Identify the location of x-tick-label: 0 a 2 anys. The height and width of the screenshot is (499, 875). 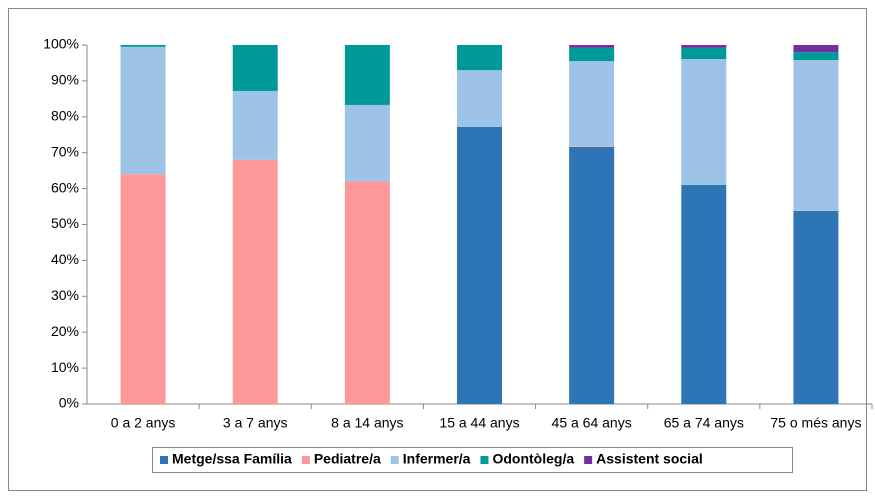
(143, 423).